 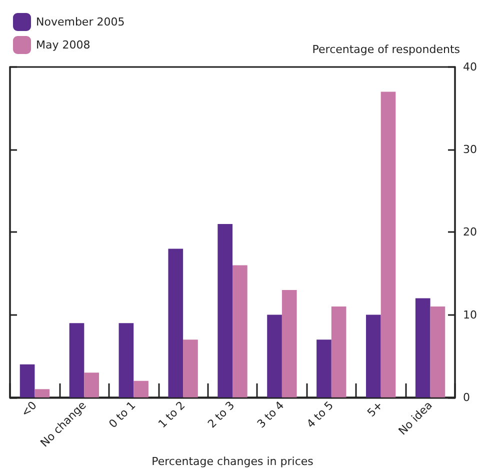 What do you see at coordinates (122, 414) in the screenshot?
I see `x-tick-label: 0 to 1` at bounding box center [122, 414].